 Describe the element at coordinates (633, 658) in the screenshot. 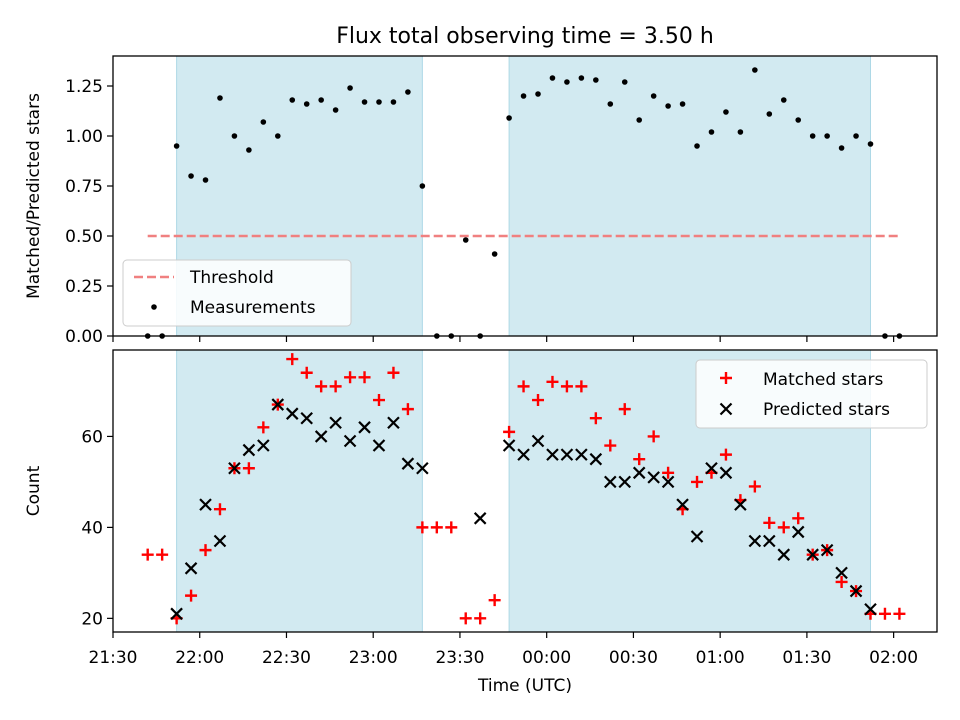

I see `x-tick-label: 00:30` at that location.